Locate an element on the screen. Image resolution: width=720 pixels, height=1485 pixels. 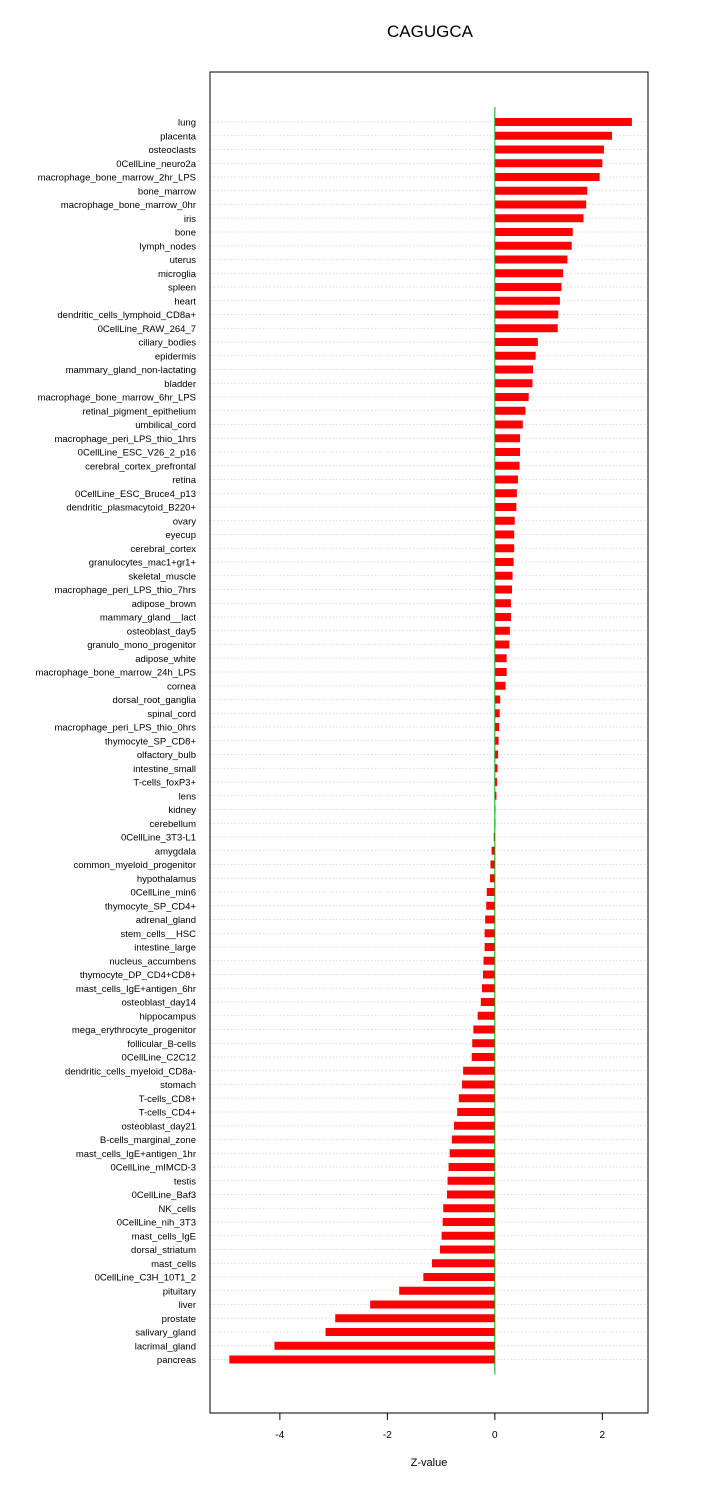
category-label: mast_cells is located at coordinates (173, 1264).